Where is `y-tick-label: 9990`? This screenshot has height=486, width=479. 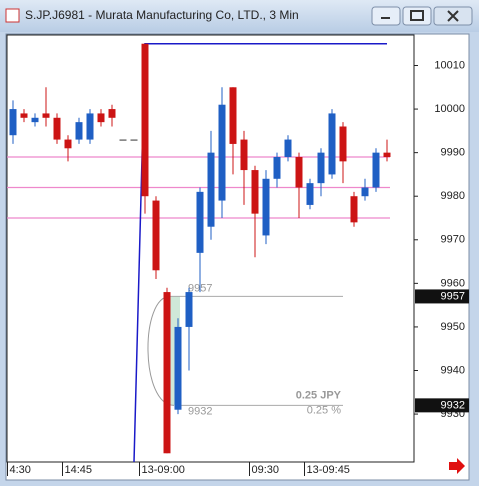 y-tick-label: 9990 is located at coordinates (453, 153).